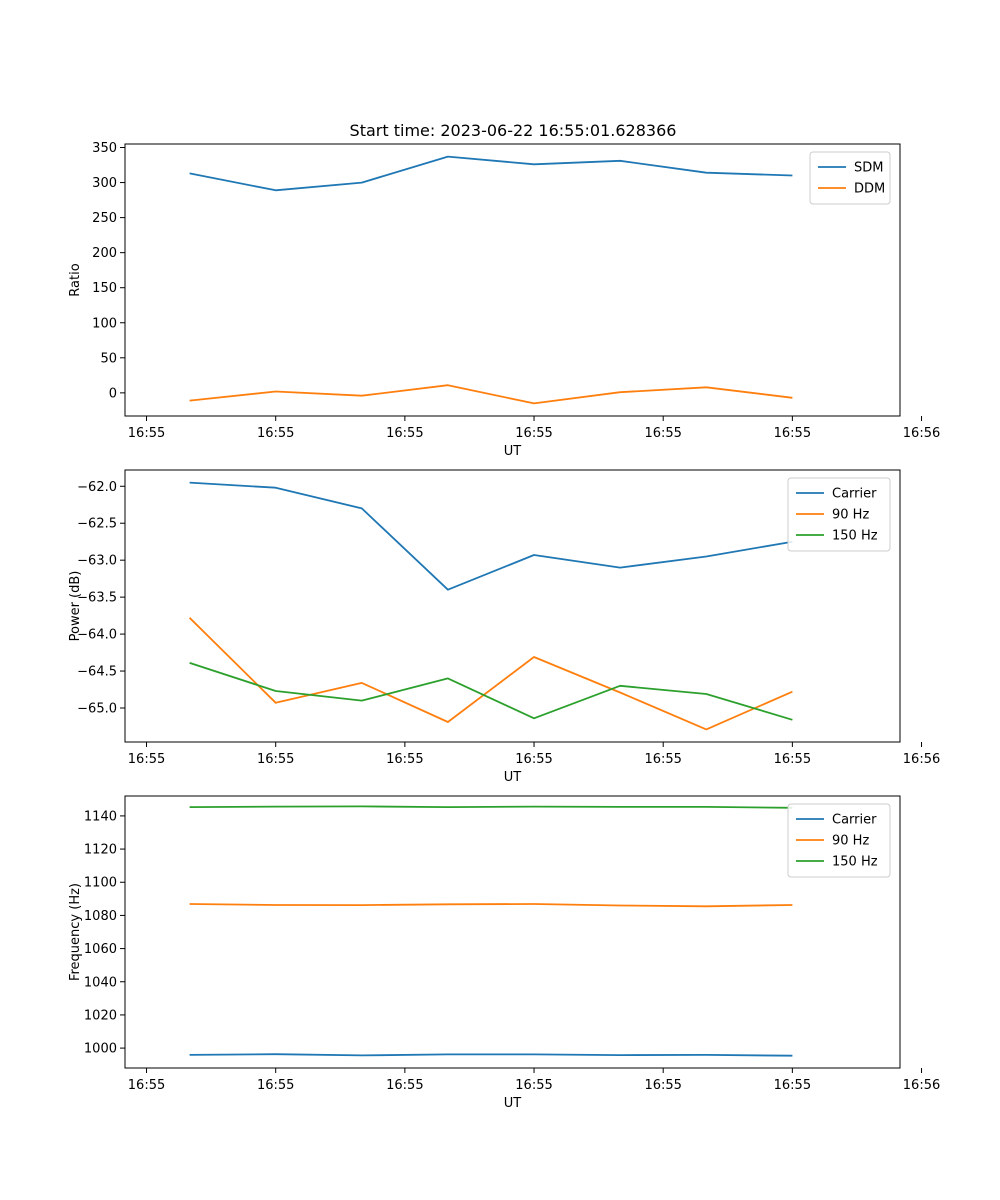  I want to click on y-tick-label: 1080, so click(100, 916).